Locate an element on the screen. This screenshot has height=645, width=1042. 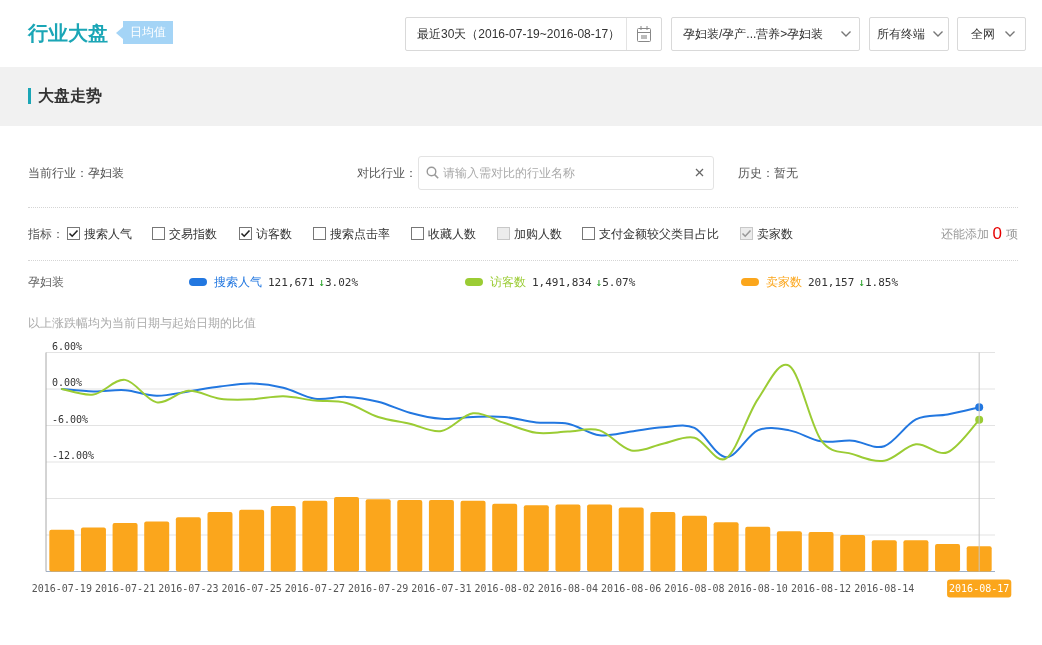
text: 搜索人气 is located at coordinates (108, 234).